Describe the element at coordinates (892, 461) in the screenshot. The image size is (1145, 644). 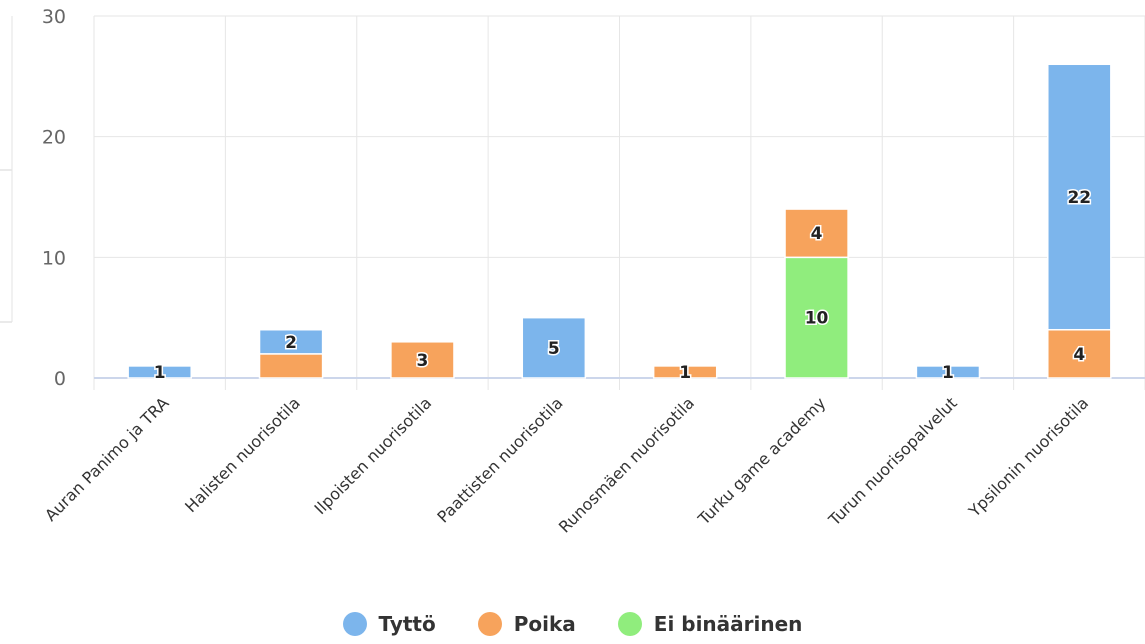
I see `category-label: Turun nuorisopalvelut` at that location.